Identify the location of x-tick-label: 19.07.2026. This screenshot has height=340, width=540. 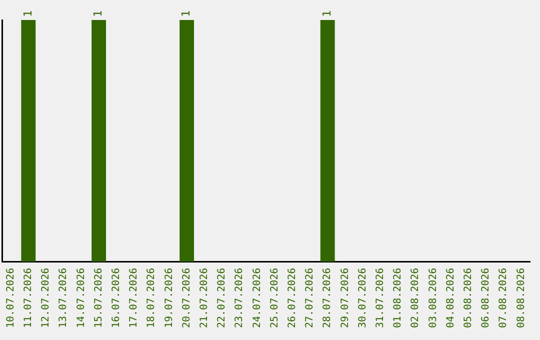
(169, 298).